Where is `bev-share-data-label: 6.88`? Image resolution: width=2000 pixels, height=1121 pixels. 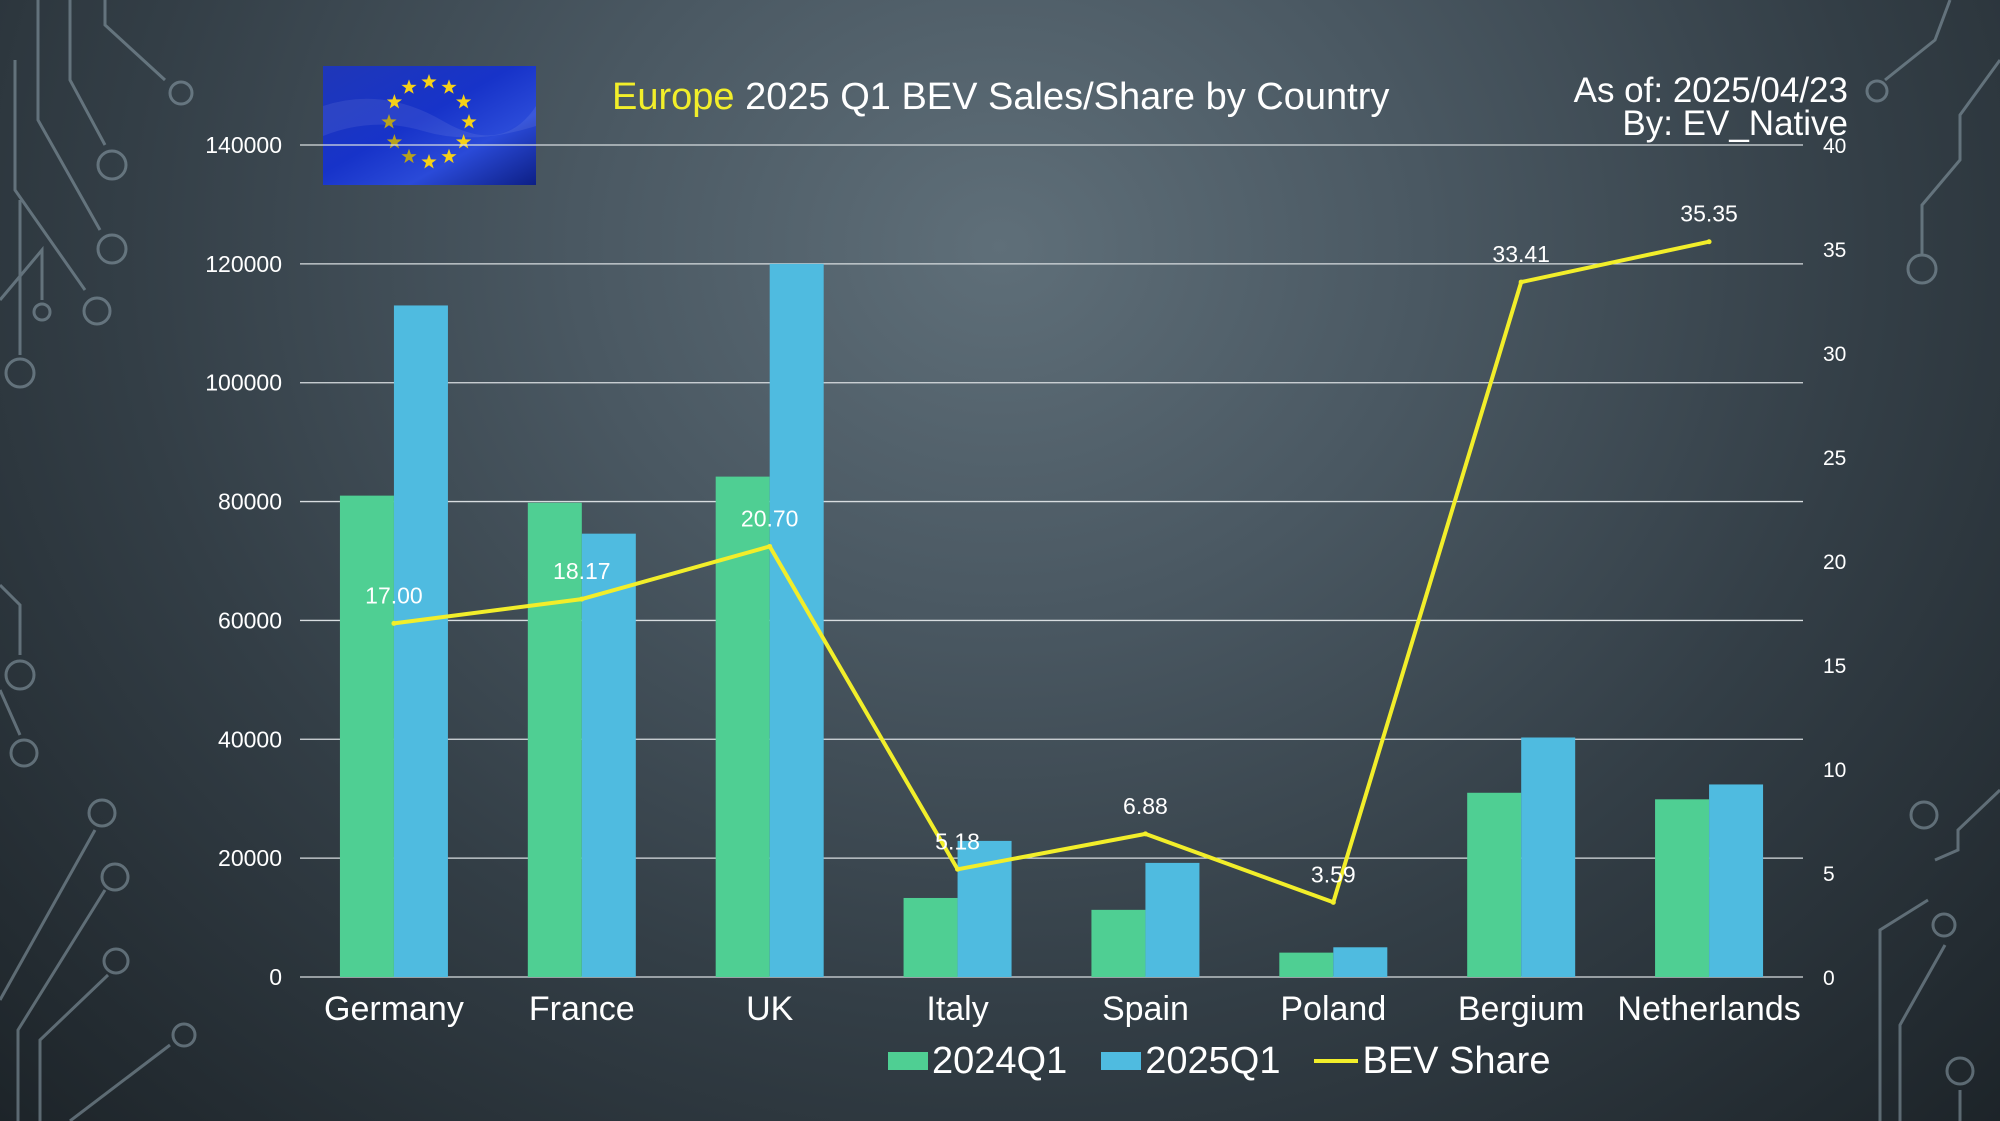 bev-share-data-label: 6.88 is located at coordinates (1145, 806).